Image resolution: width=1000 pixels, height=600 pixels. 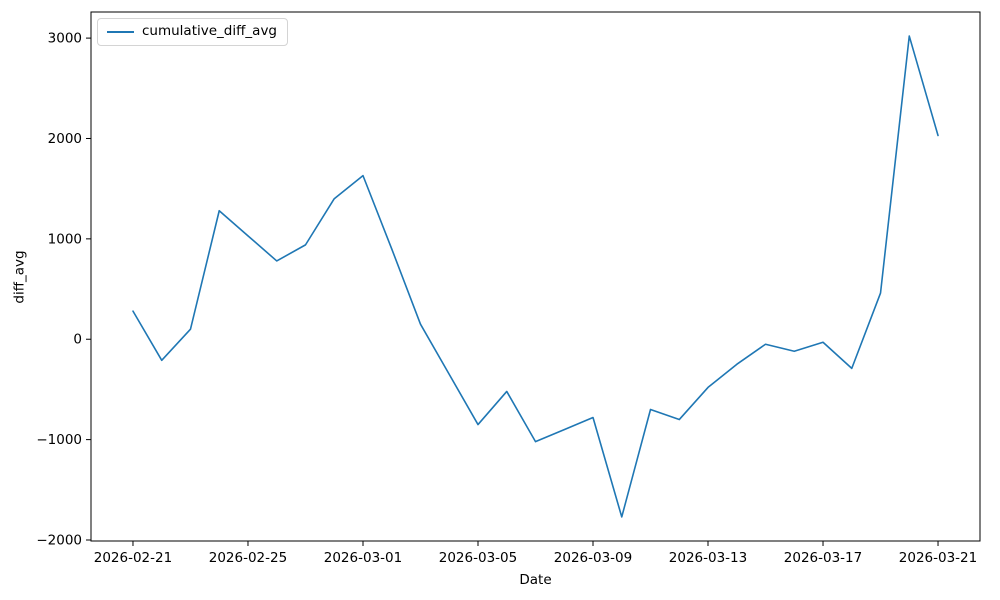 I want to click on x-axis-label: Date, so click(x=535, y=580).